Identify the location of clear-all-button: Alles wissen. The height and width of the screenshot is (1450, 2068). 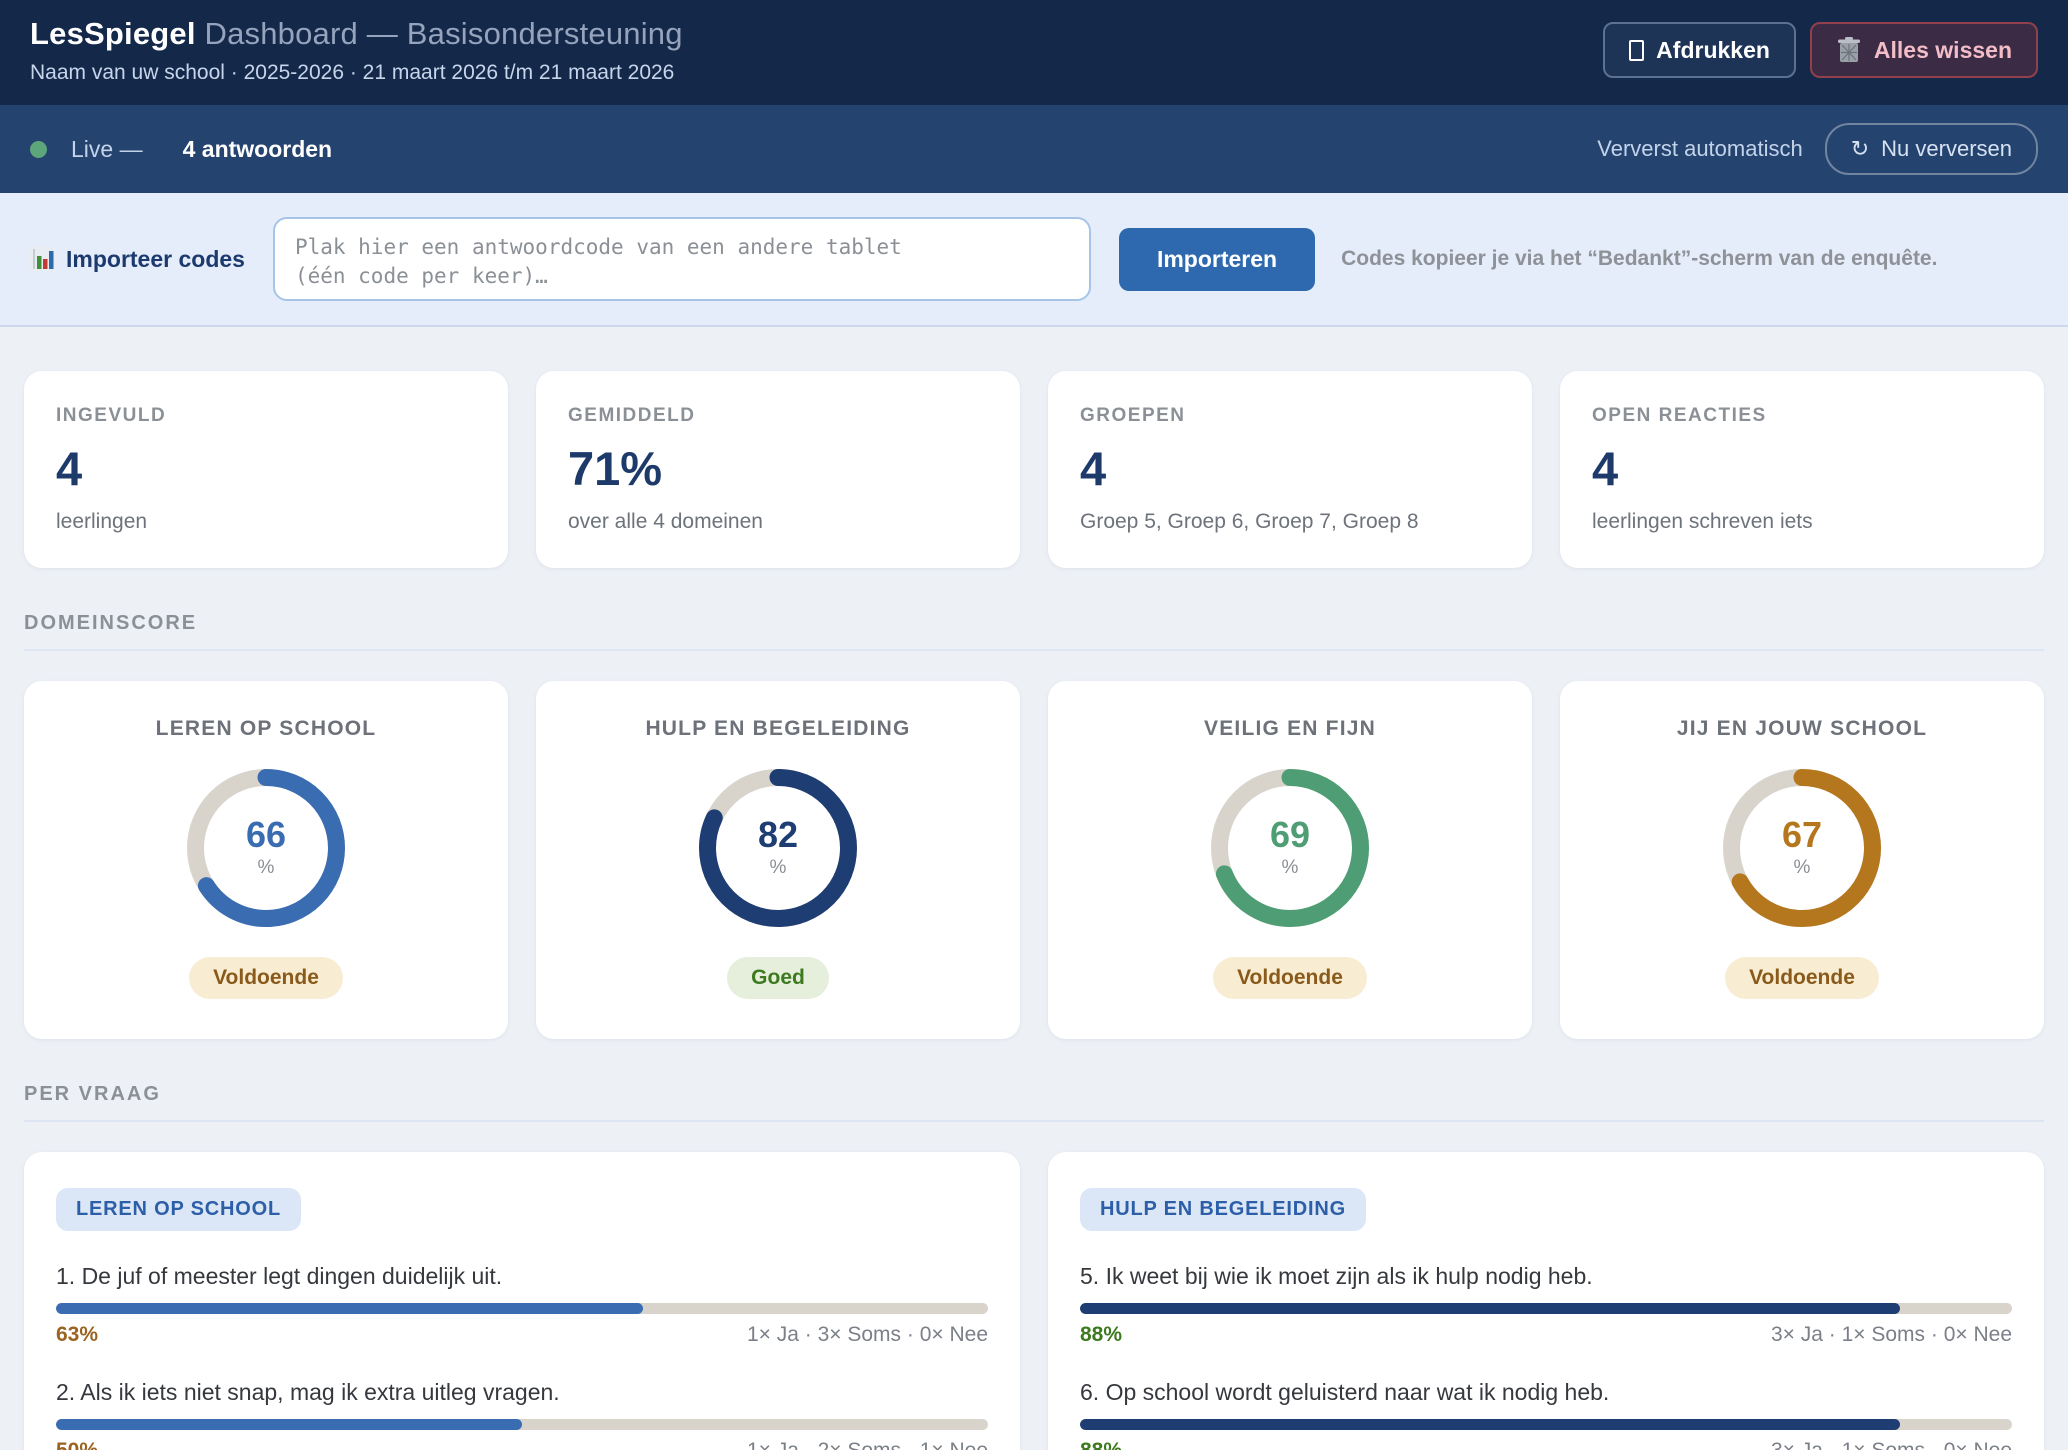
(1923, 50).